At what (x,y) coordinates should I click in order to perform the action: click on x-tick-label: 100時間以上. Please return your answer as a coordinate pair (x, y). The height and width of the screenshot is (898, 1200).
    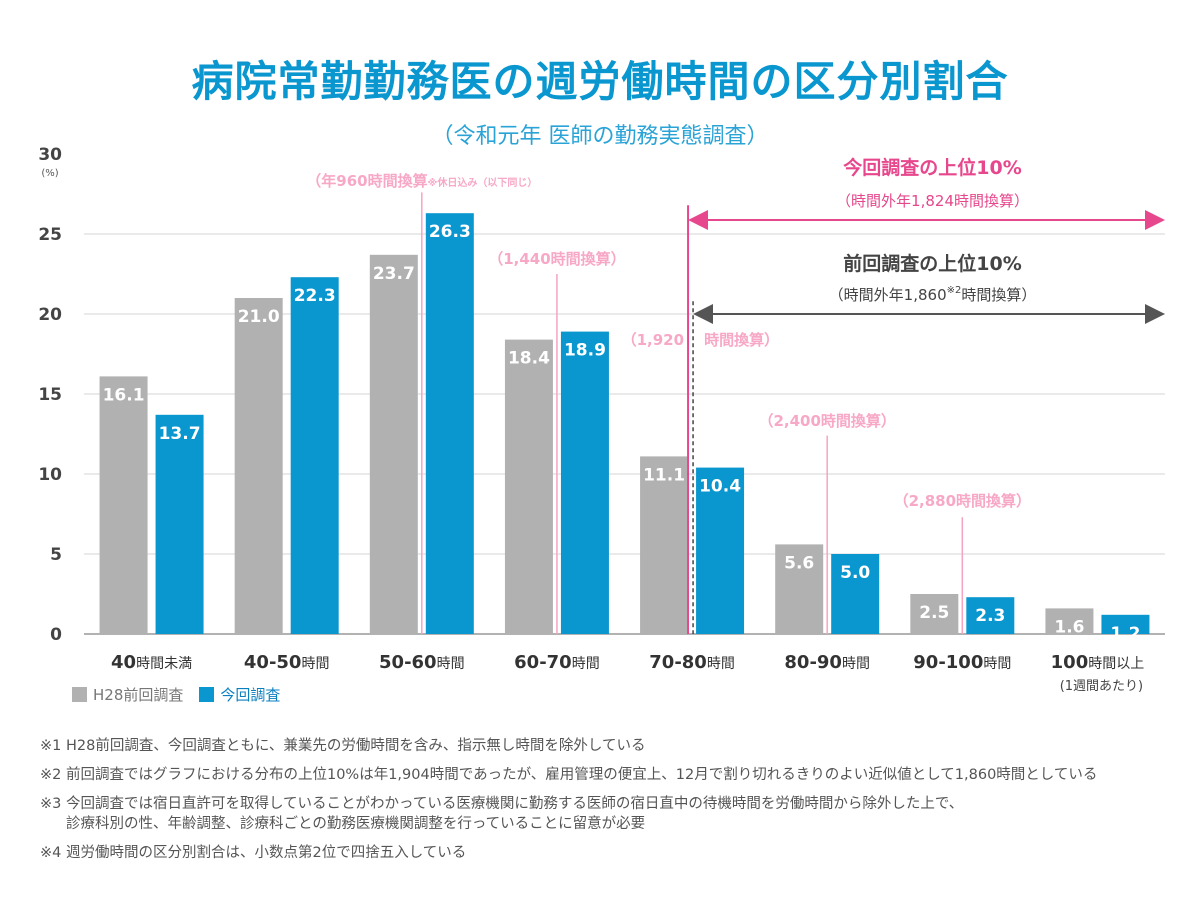
    Looking at the image, I should click on (1098, 662).